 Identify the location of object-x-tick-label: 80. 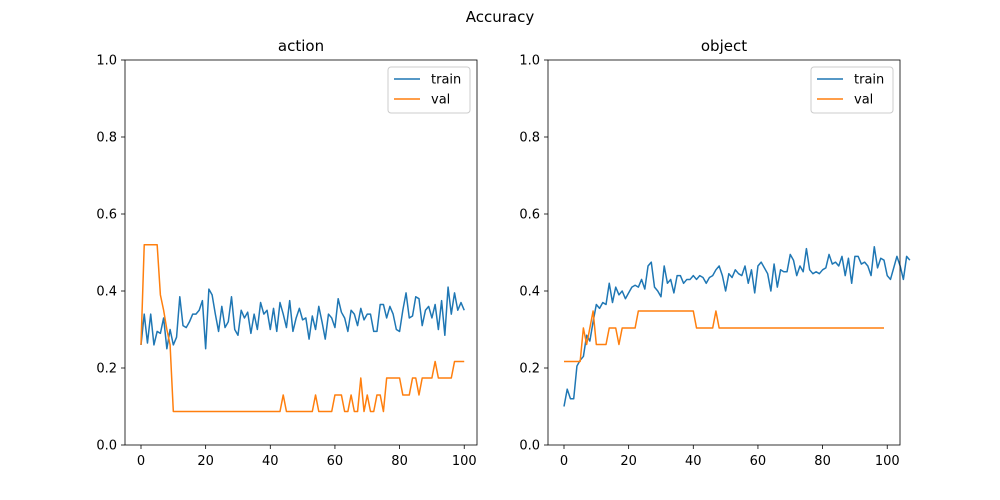
(822, 461).